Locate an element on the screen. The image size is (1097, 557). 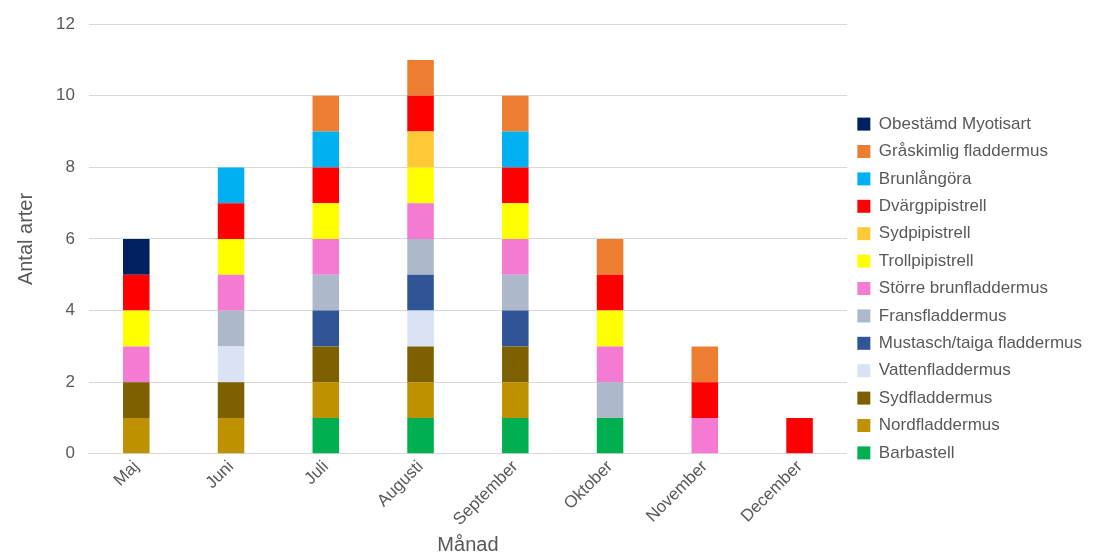
y-tick-label: 0 is located at coordinates (70, 453).